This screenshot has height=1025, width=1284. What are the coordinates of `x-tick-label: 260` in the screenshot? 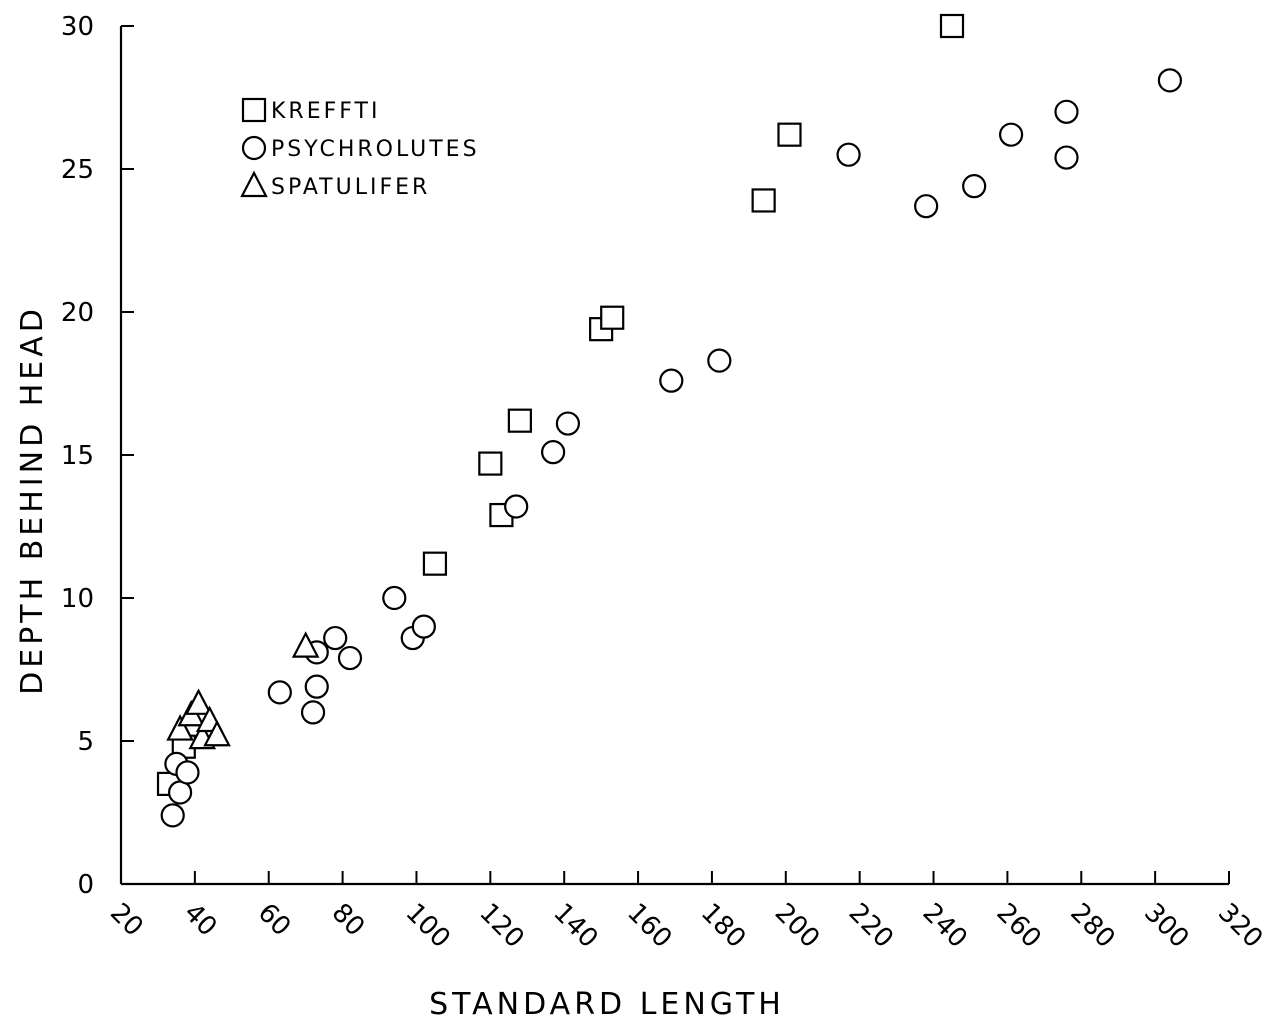 It's located at (1018, 926).